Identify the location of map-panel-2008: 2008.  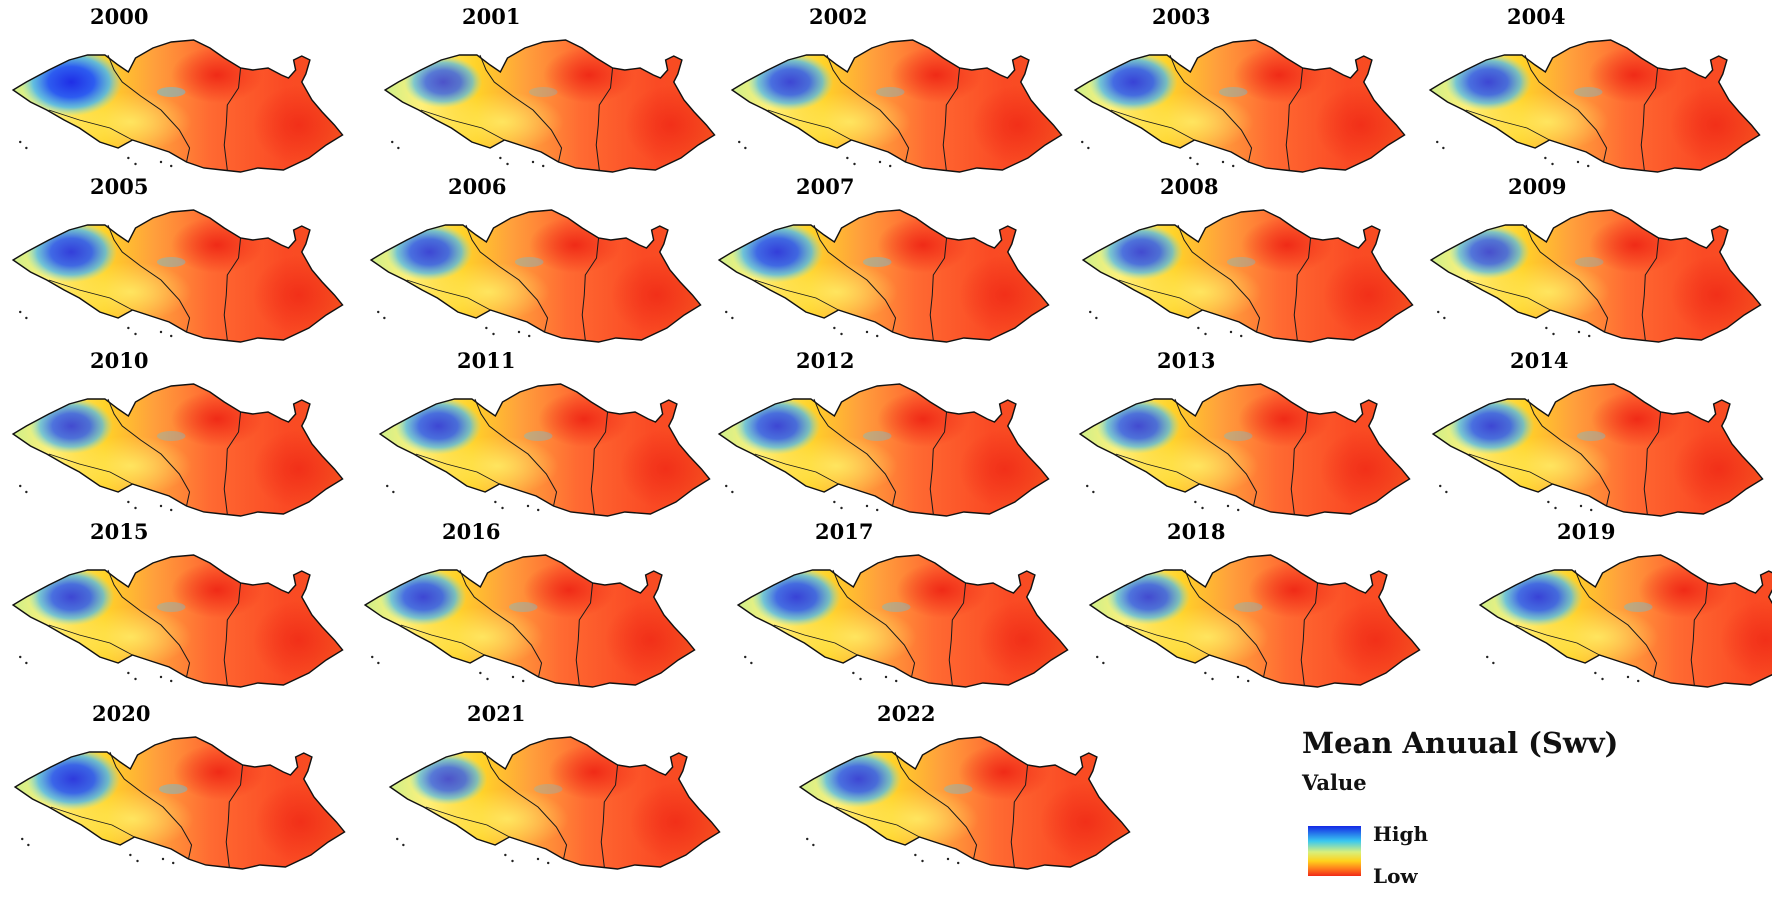
(1248, 258).